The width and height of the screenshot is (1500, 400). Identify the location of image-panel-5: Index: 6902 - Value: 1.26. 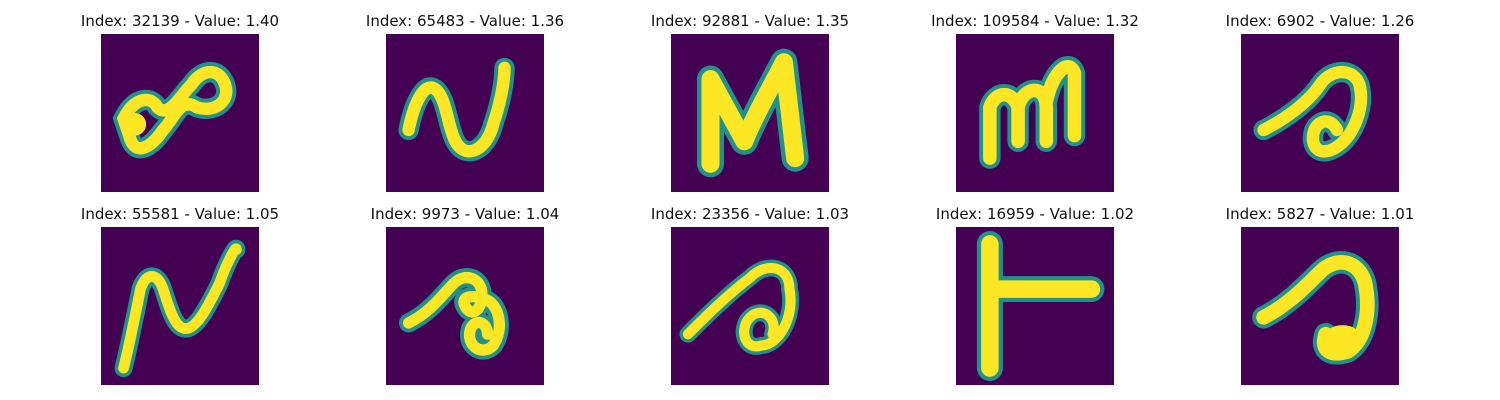
(1320, 102).